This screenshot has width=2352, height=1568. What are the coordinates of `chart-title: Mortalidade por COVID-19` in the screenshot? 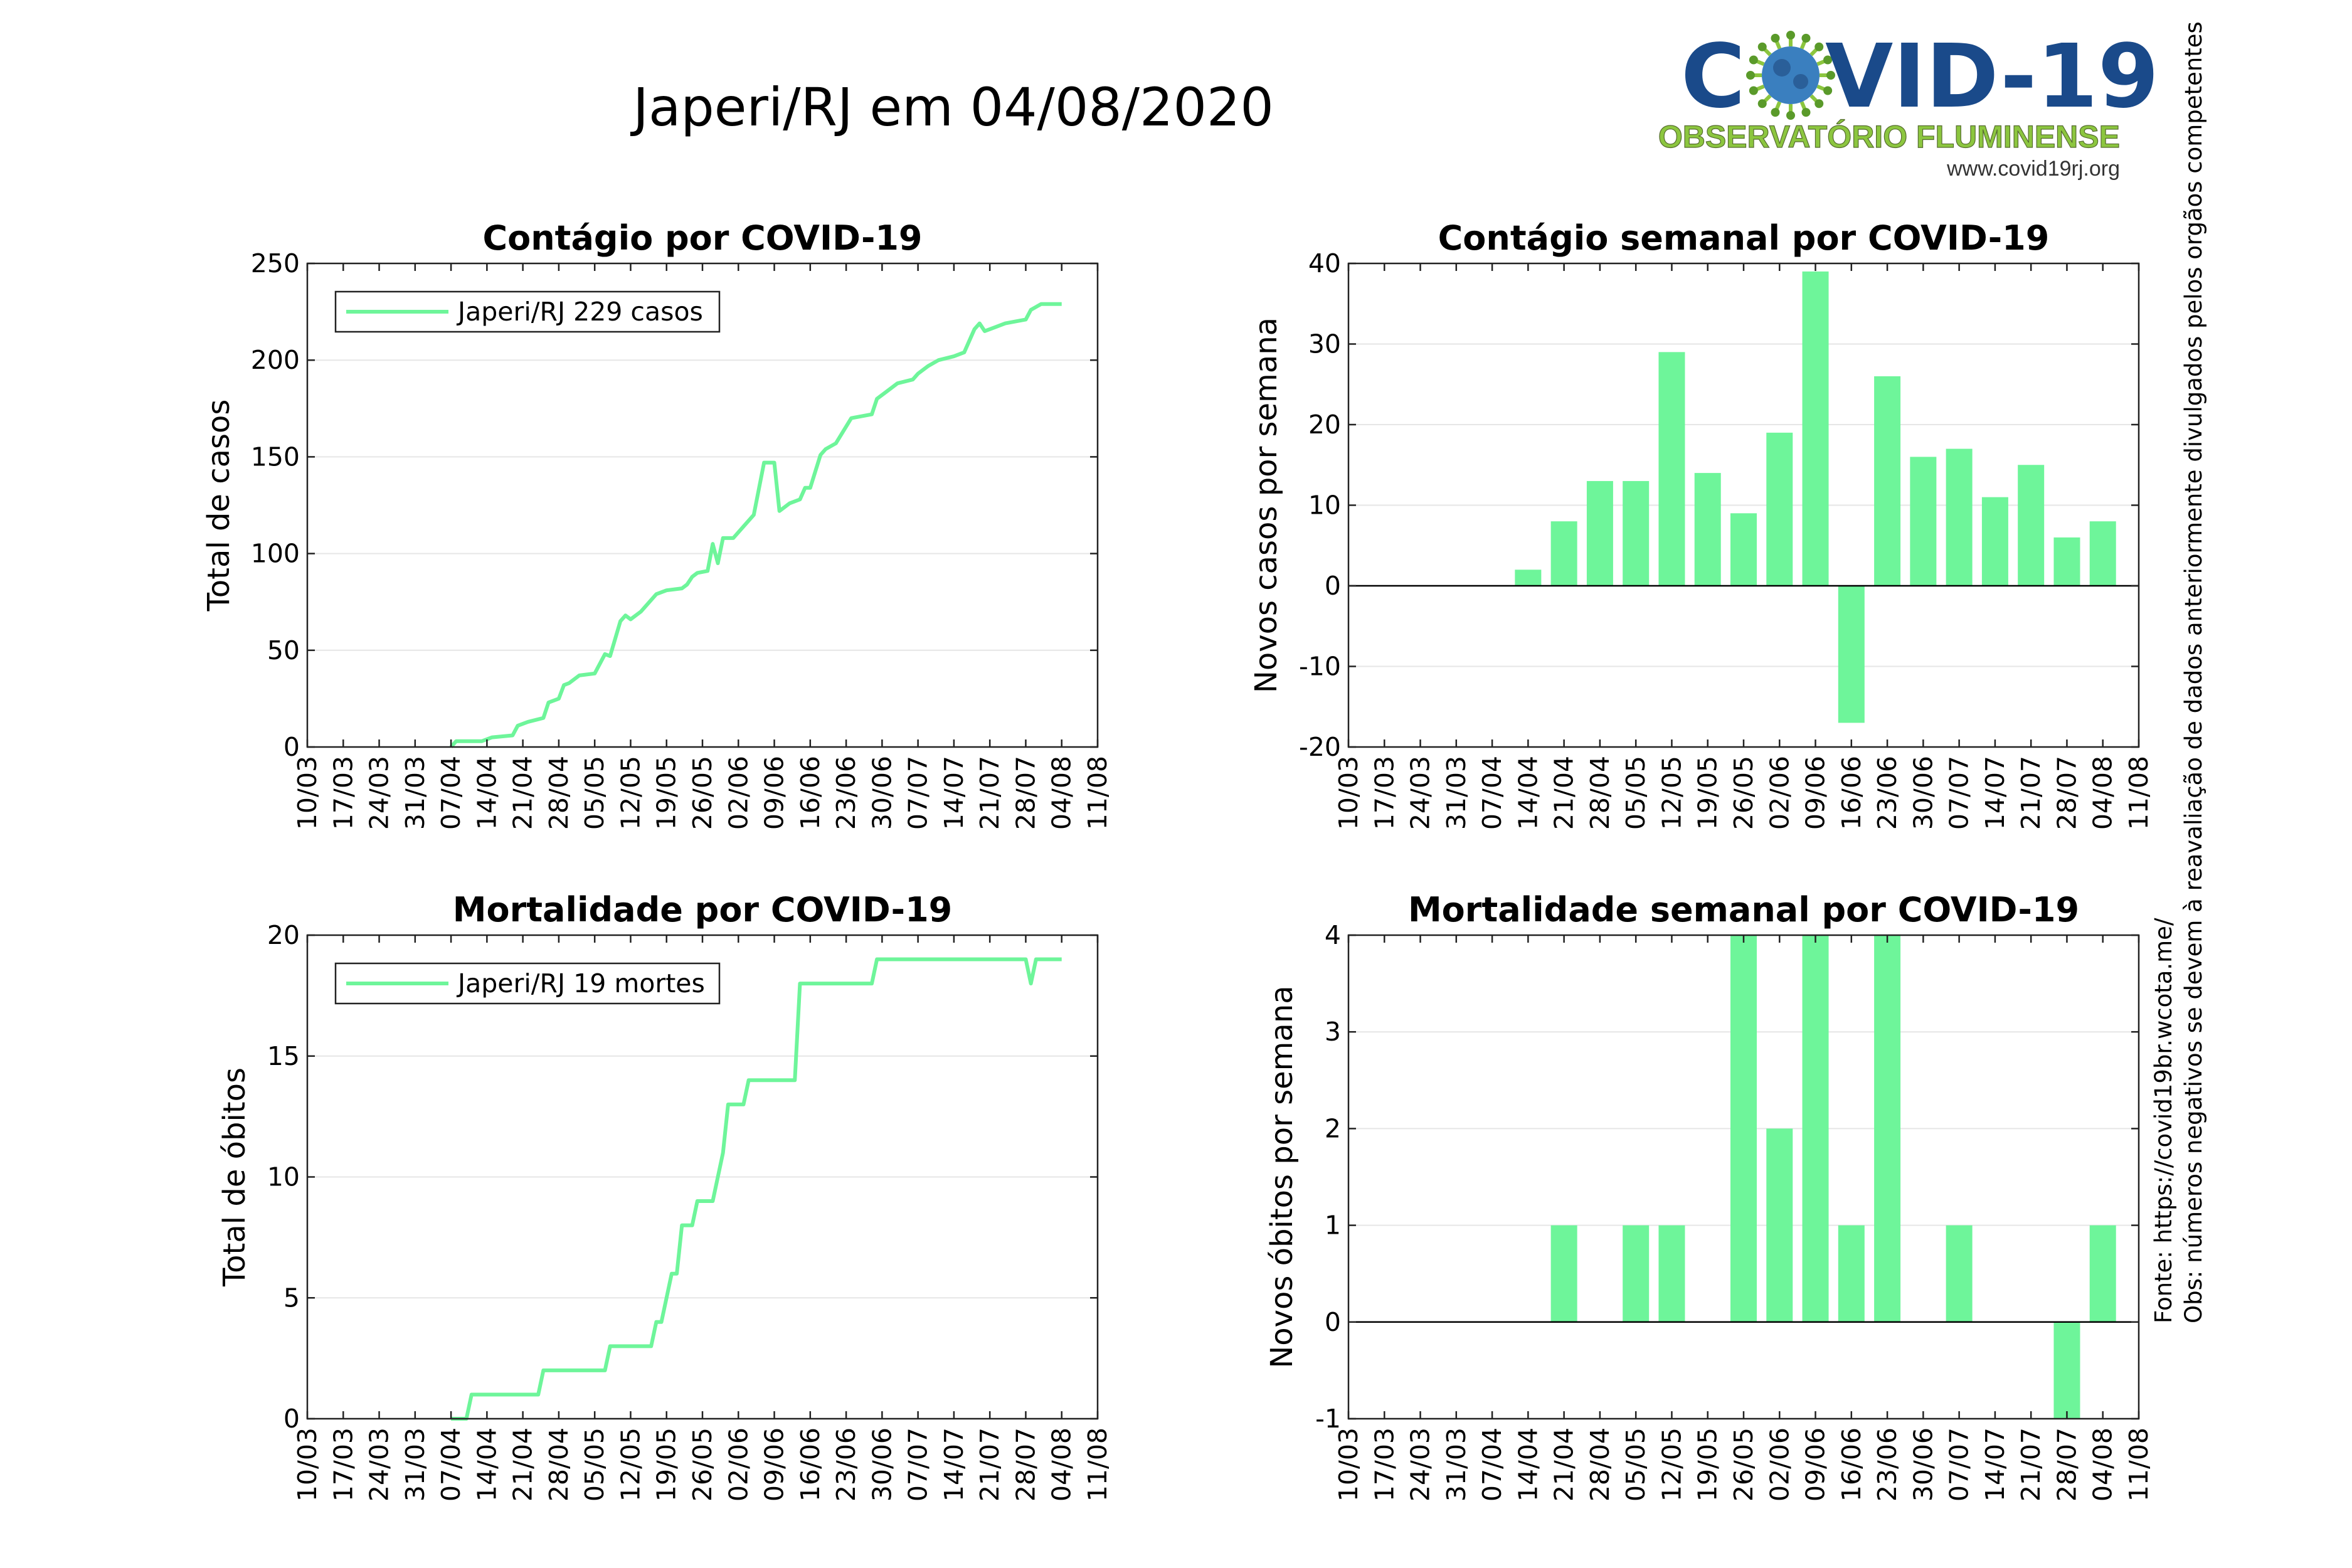 It's located at (702, 910).